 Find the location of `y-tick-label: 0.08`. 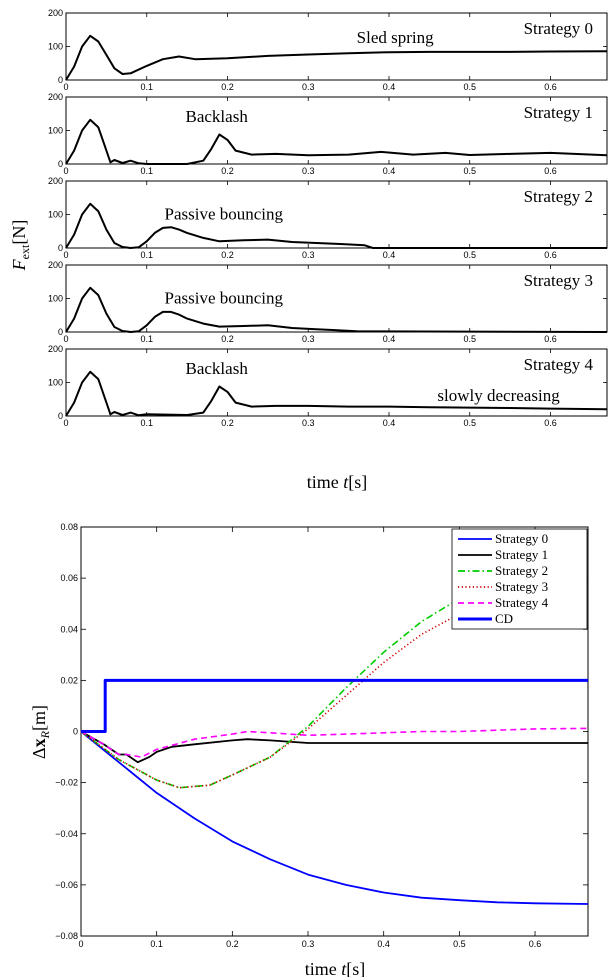

y-tick-label: 0.08 is located at coordinates (69, 527).